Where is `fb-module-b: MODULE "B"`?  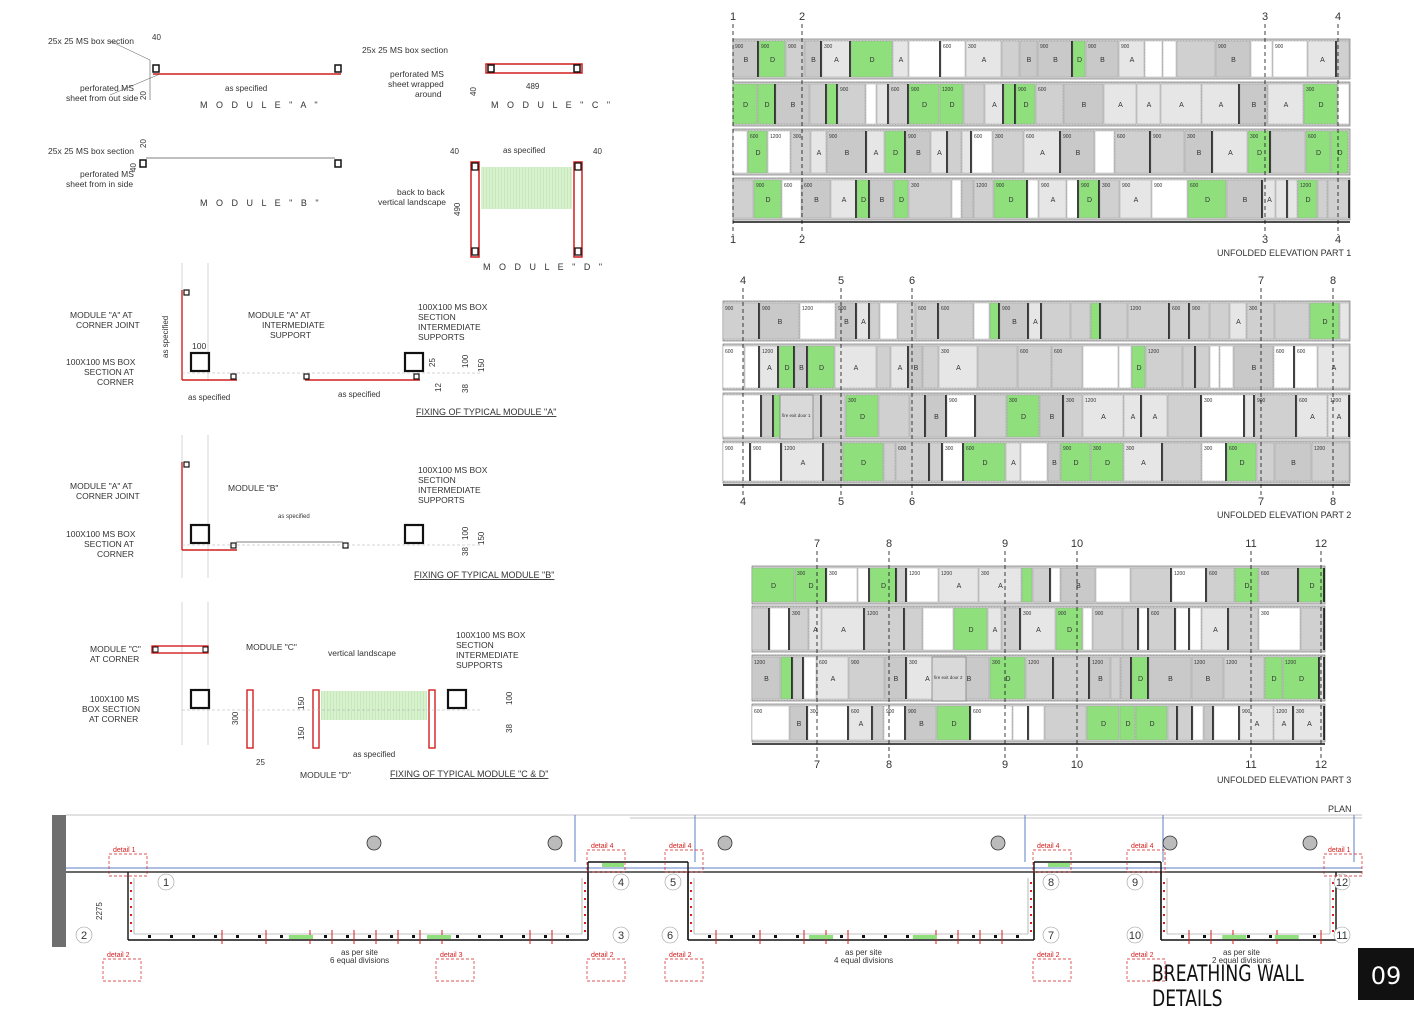
fb-module-b: MODULE "B" is located at coordinates (253, 488).